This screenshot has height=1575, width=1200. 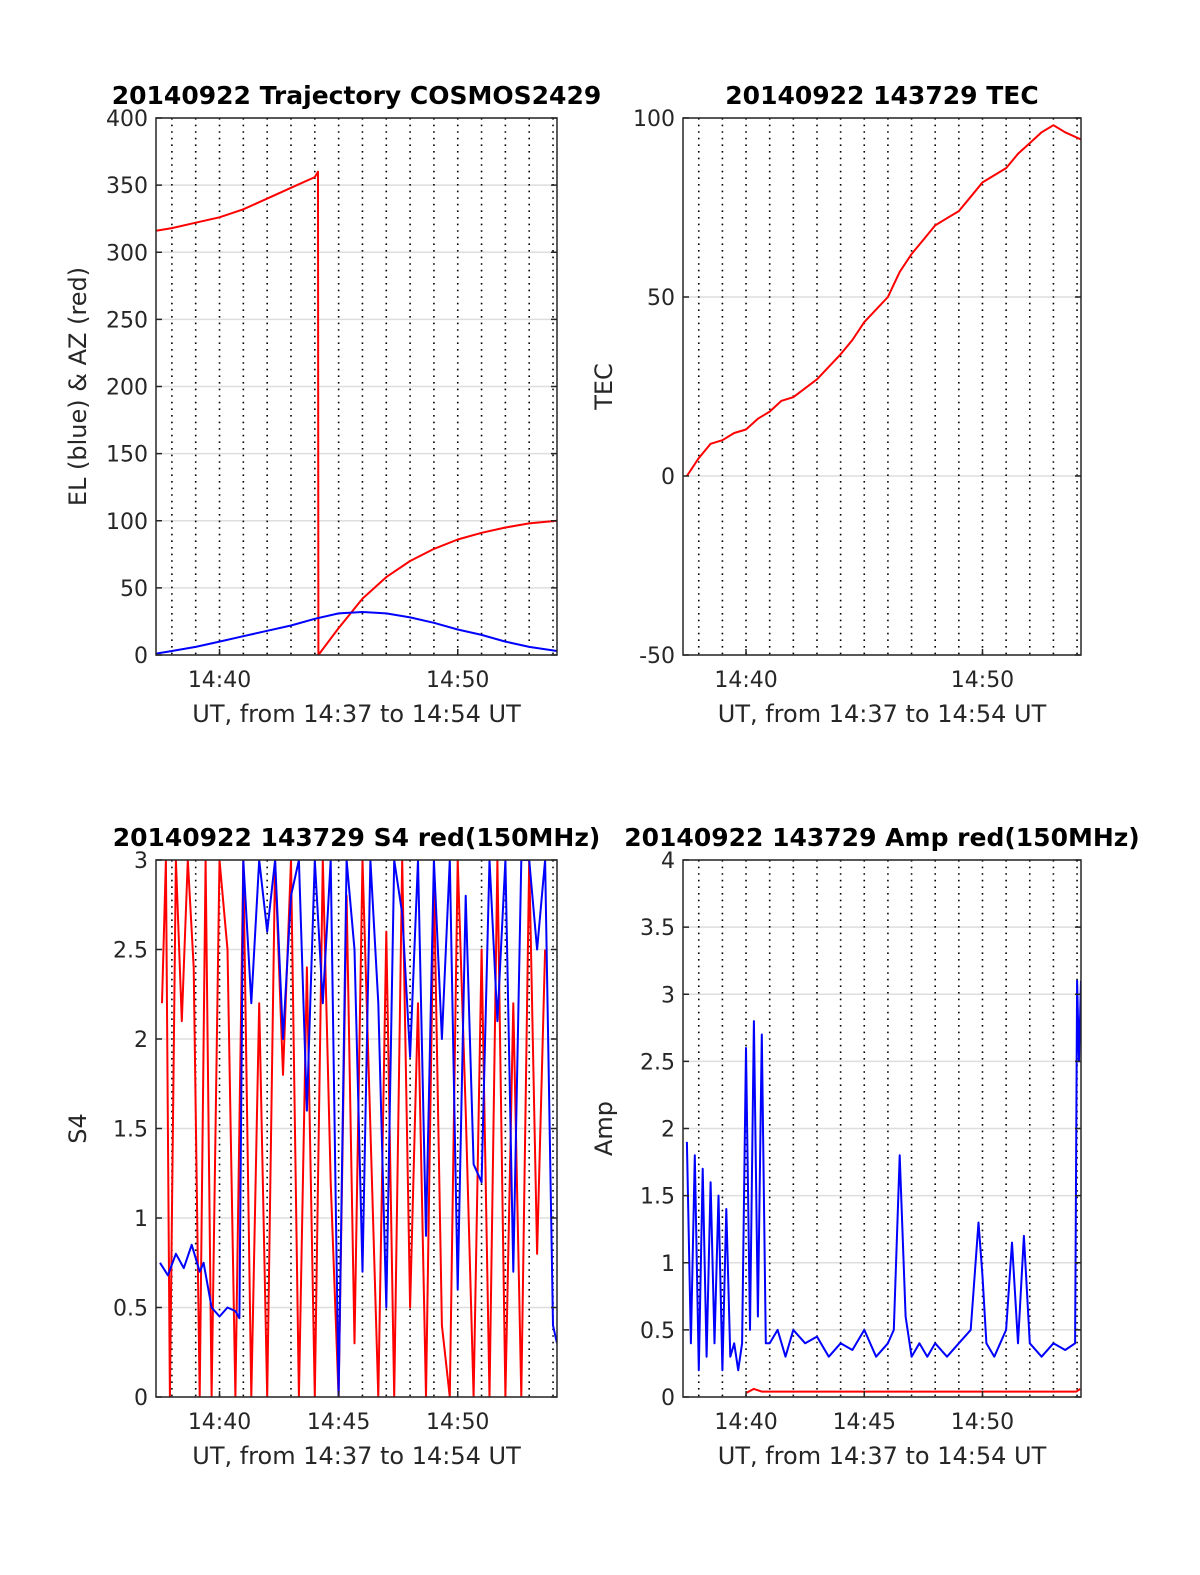 What do you see at coordinates (78, 1128) in the screenshot?
I see `s4-y-axis-label: S4` at bounding box center [78, 1128].